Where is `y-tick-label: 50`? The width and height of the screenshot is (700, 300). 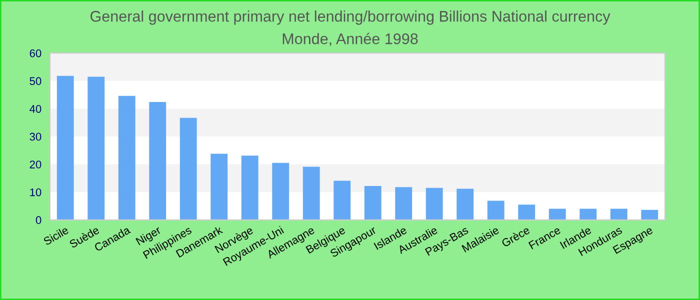
y-tick-label: 50 is located at coordinates (36, 81).